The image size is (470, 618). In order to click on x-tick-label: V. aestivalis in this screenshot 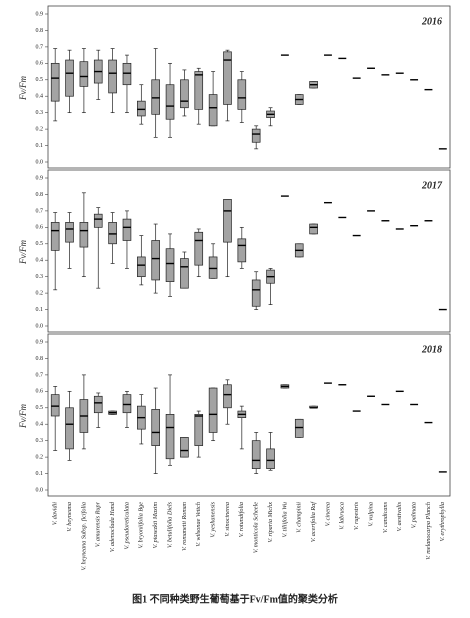, I will do `click(399, 516)`.